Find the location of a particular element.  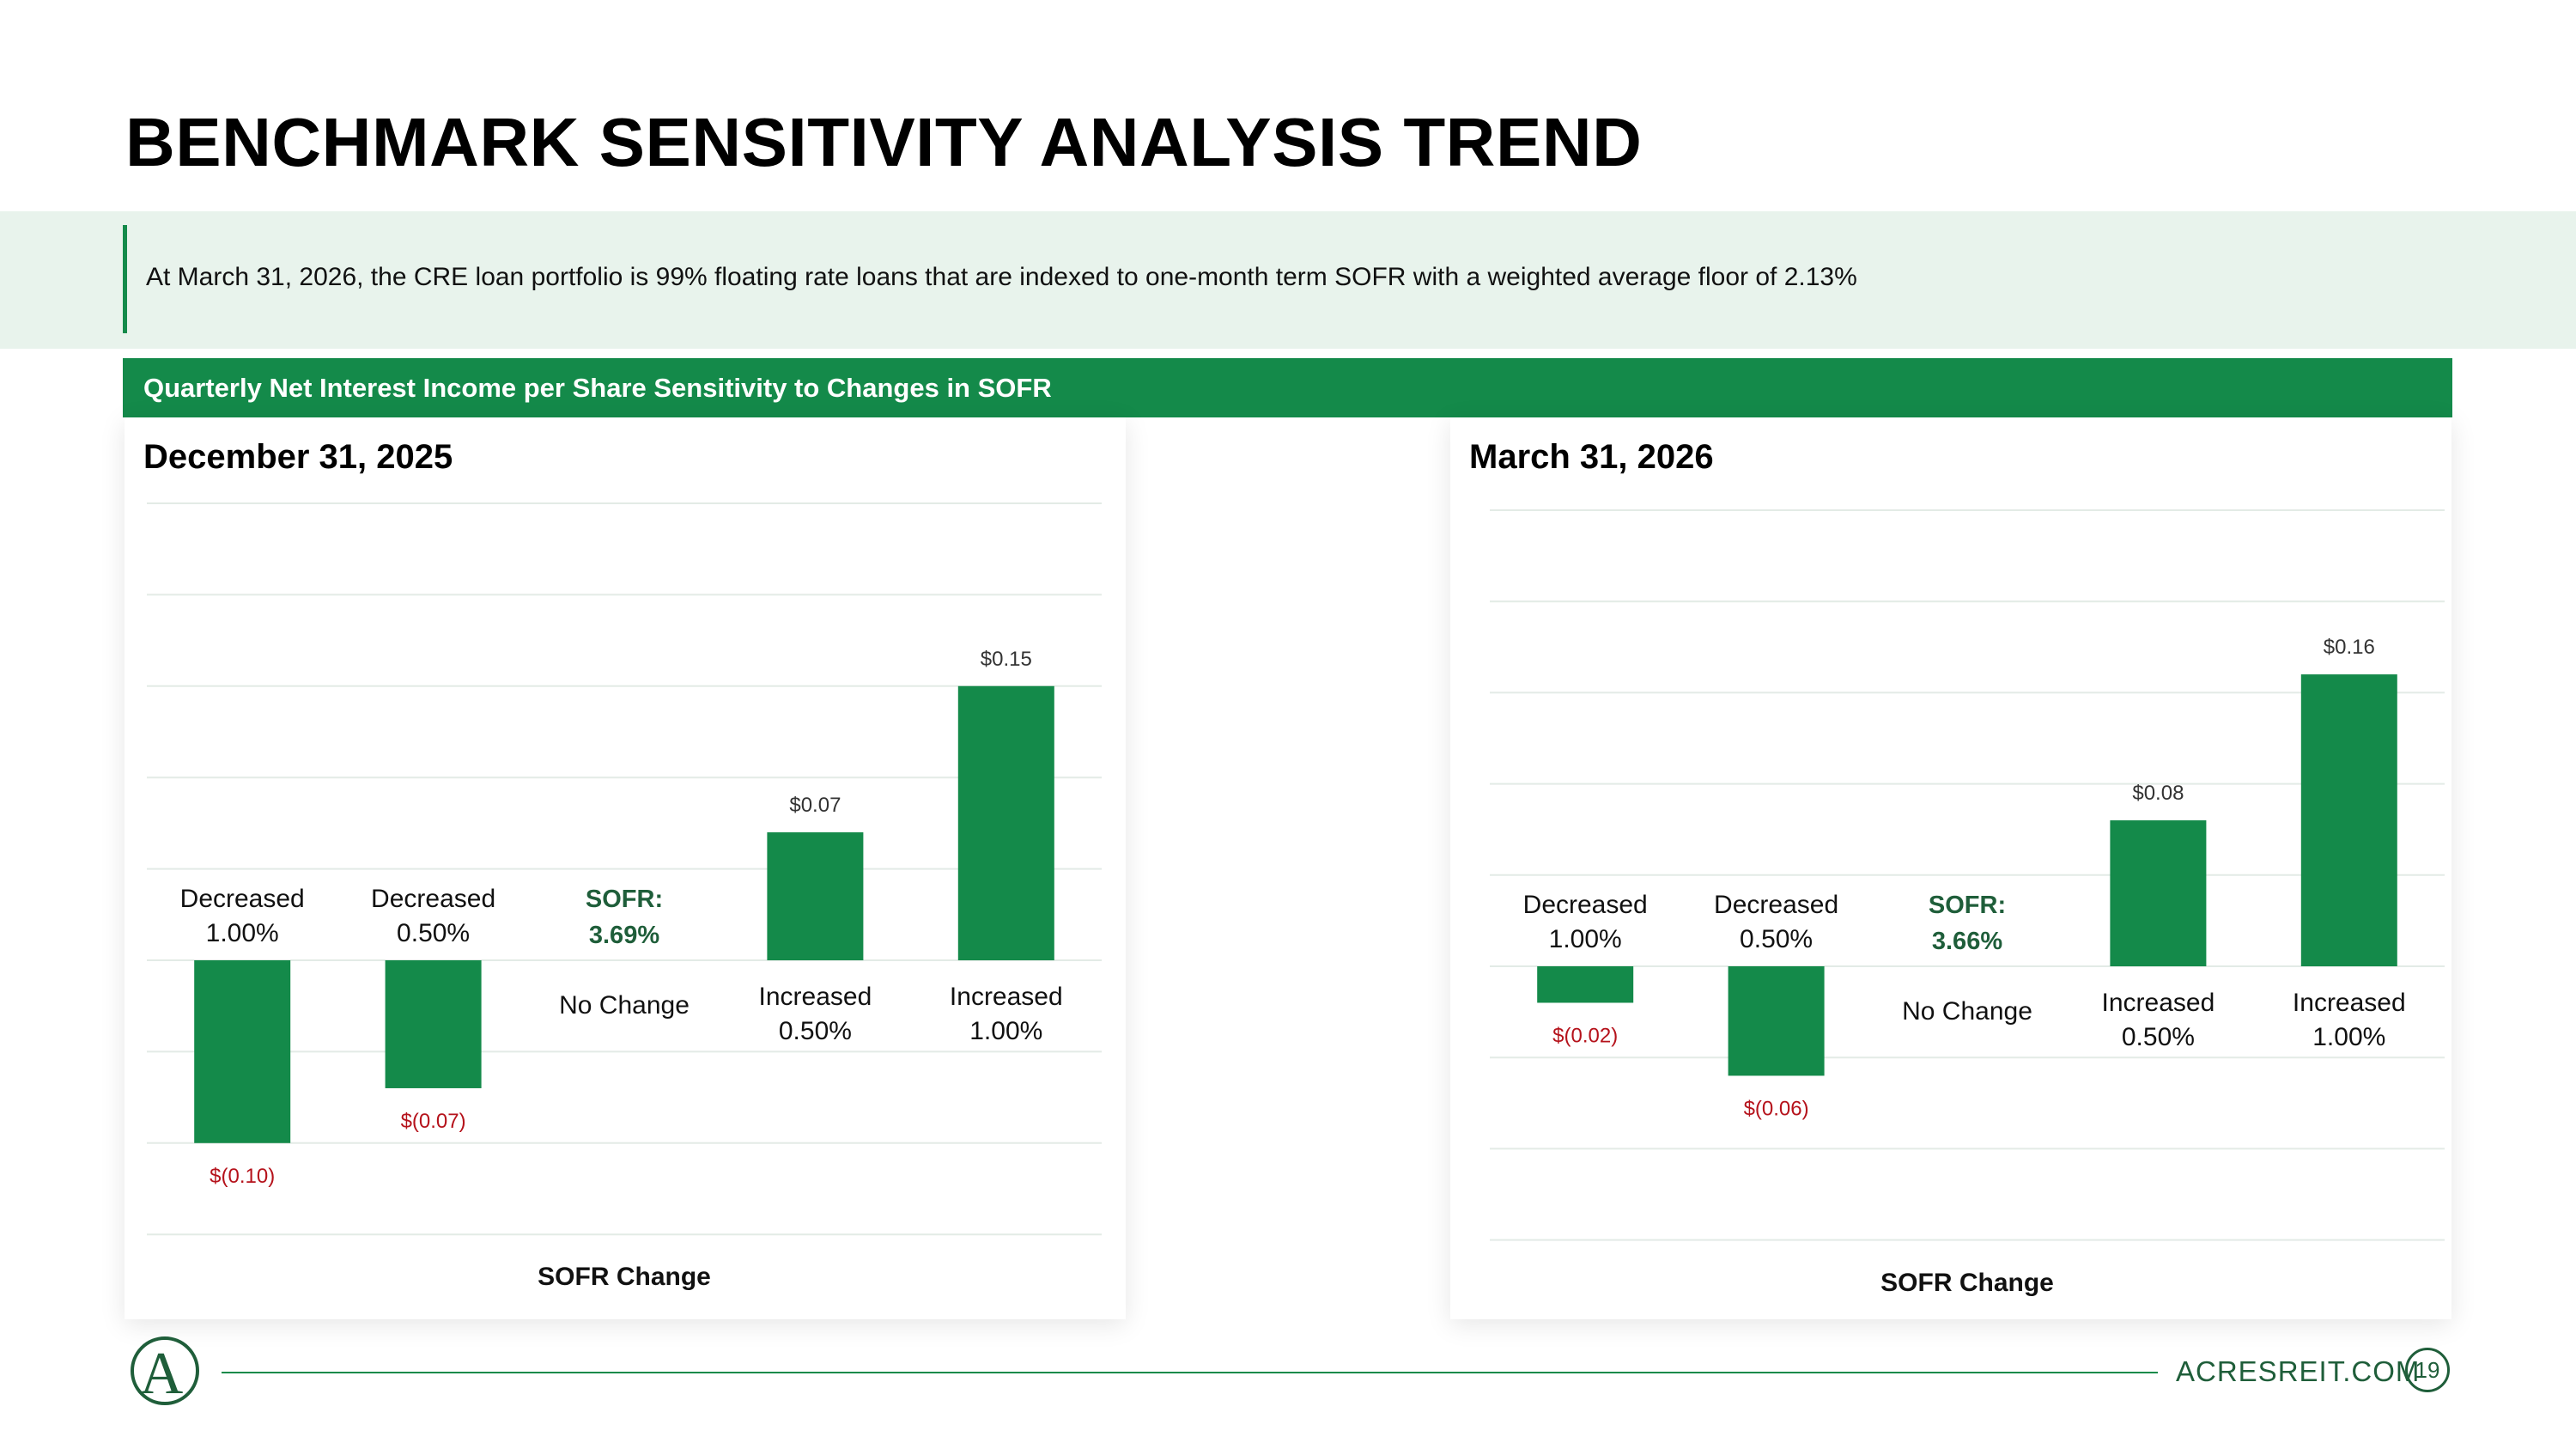

chart-title: March 31, 2026 is located at coordinates (1591, 457).